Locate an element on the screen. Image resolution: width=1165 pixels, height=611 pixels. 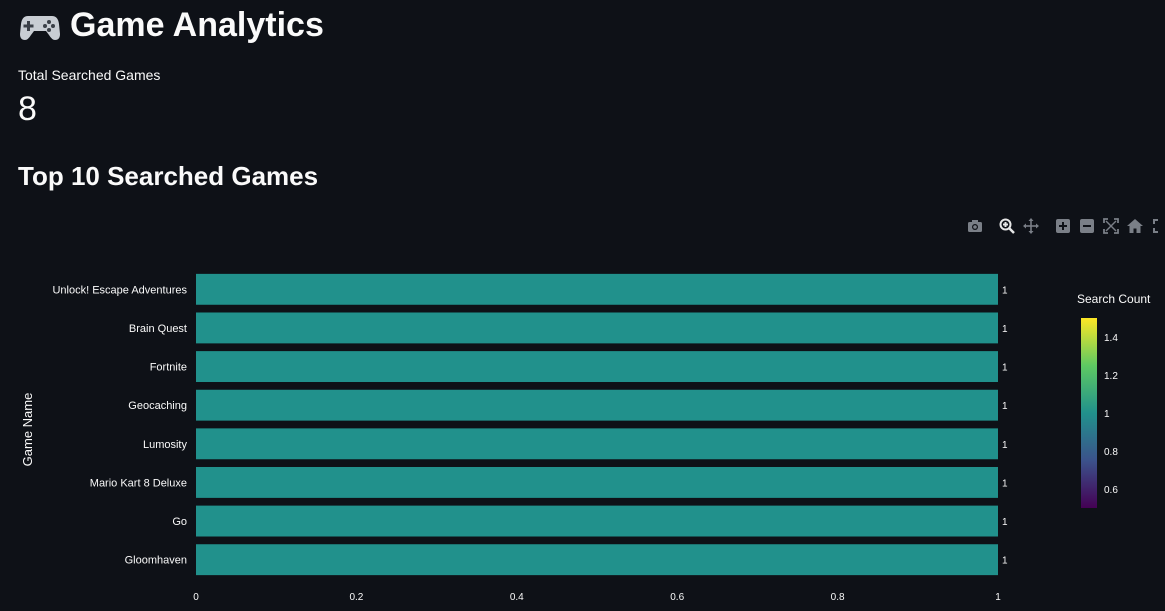
y-axis-label: Game Name is located at coordinates (27, 430).